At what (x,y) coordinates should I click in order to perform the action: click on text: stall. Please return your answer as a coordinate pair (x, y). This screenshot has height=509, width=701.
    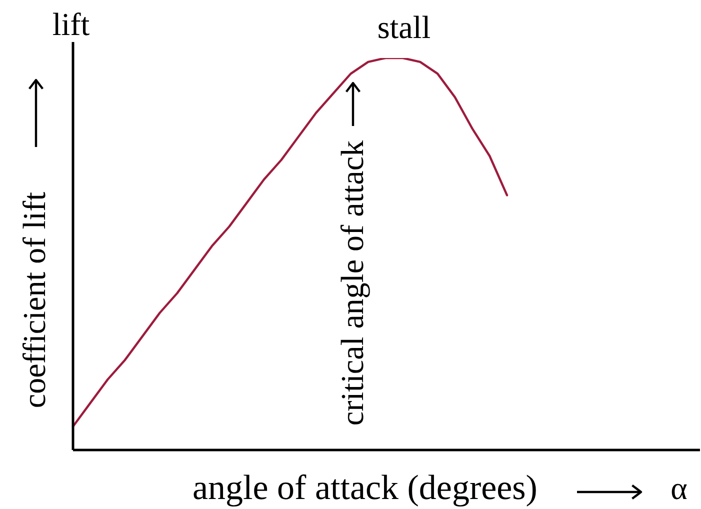
    Looking at the image, I should click on (404, 27).